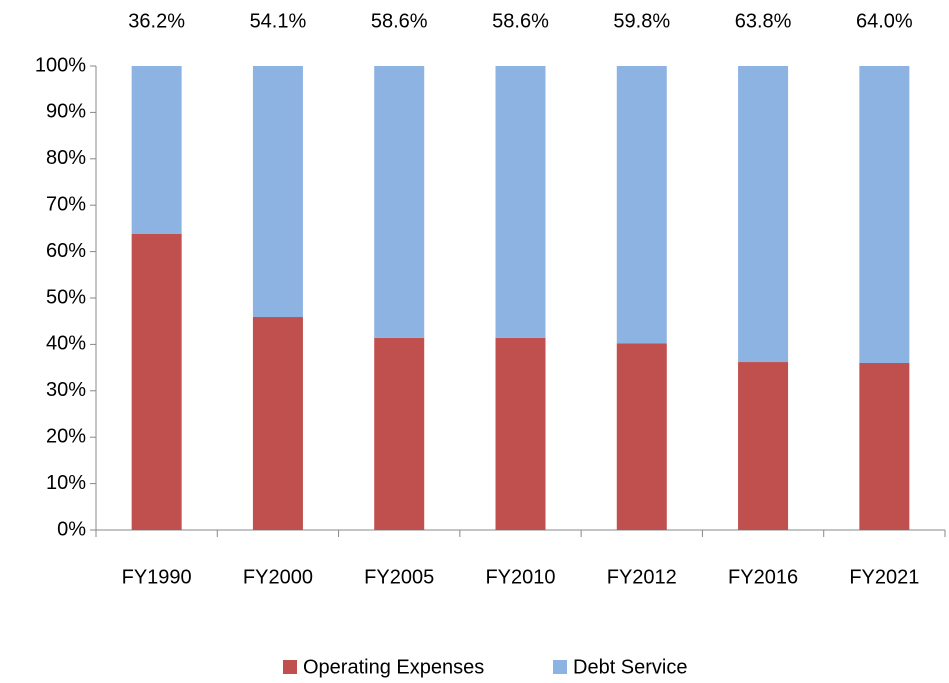 The image size is (949, 683). Describe the element at coordinates (278, 577) in the screenshot. I see `x-tick-label: FY2000` at that location.